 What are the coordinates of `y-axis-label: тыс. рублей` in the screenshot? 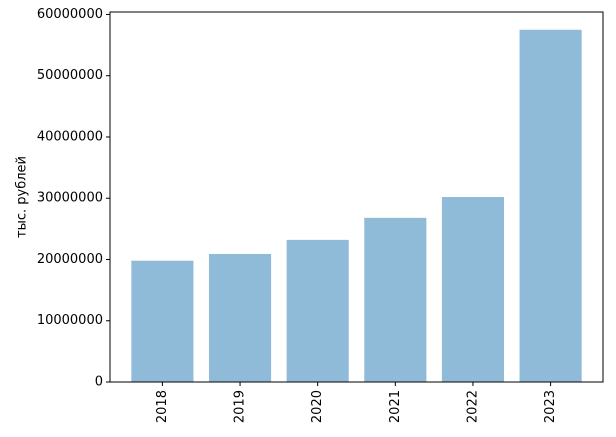 It's located at (22, 197).